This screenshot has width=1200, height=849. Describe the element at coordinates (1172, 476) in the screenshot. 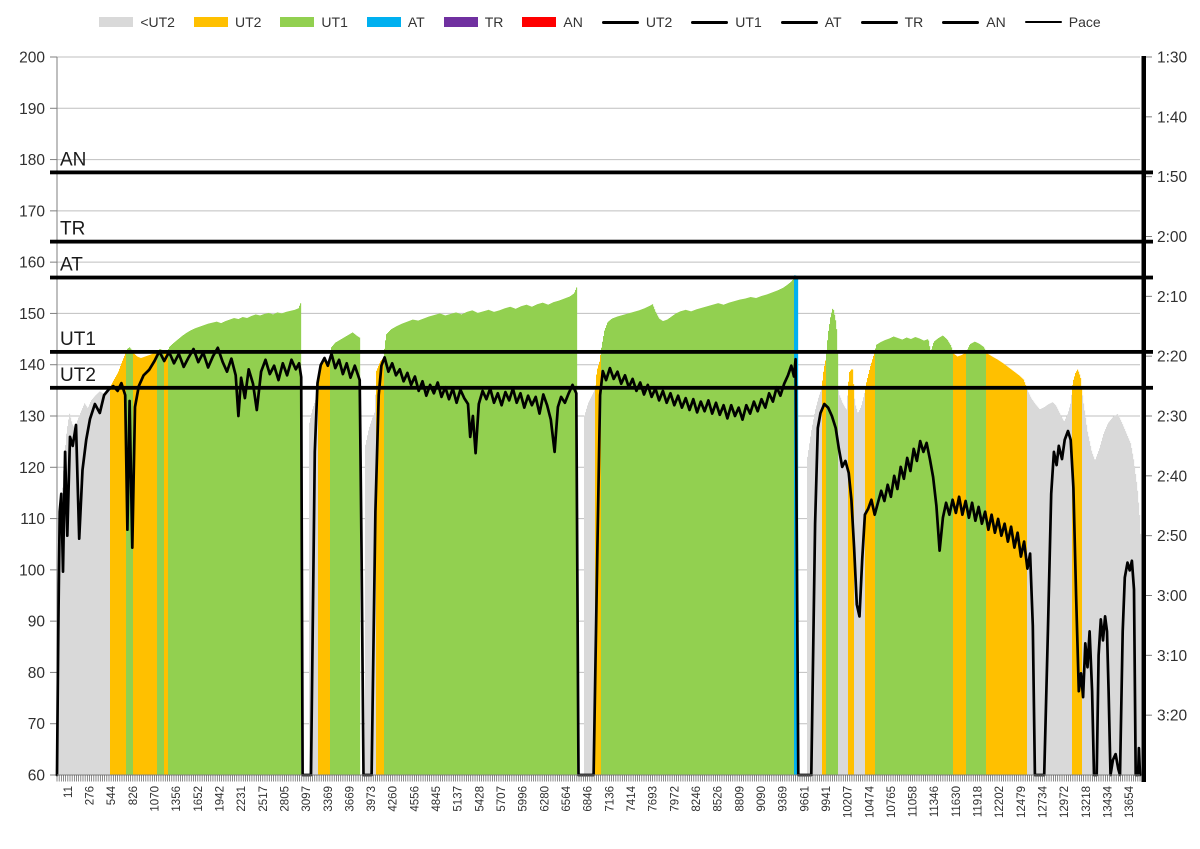

I see `right-axis-tick-label: 2:40` at that location.